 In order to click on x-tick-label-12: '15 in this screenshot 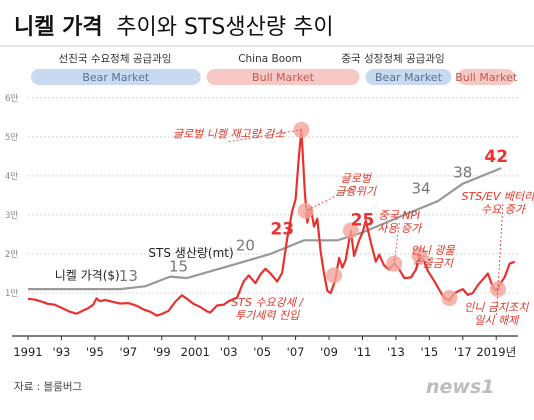, I will do `click(429, 352)`.